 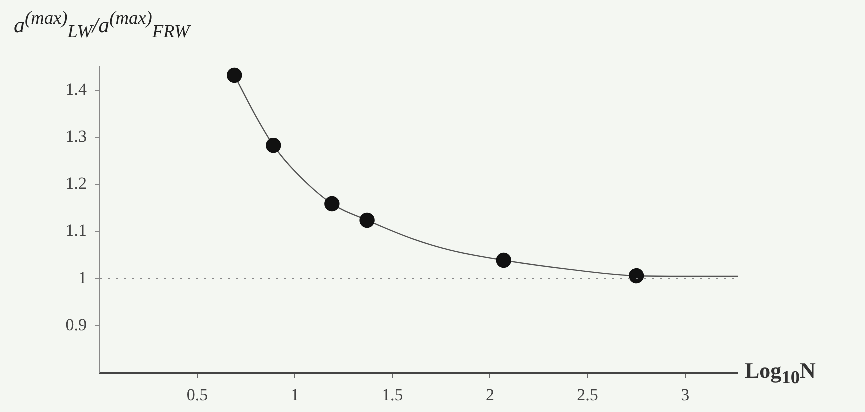 What do you see at coordinates (685, 395) in the screenshot?
I see `x-tick-label: 3` at bounding box center [685, 395].